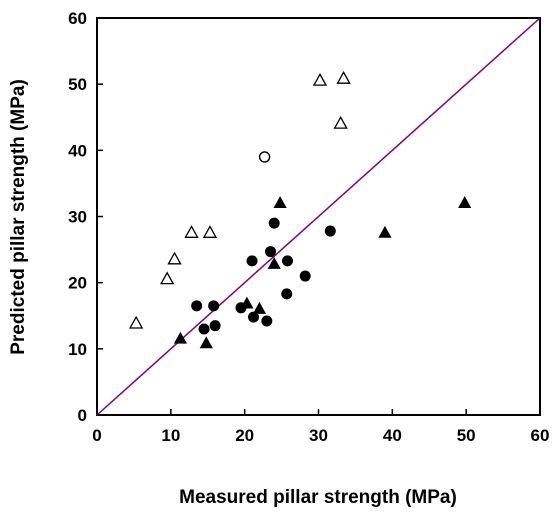 Image resolution: width=554 pixels, height=512 pixels. What do you see at coordinates (264, 157) in the screenshot?
I see `data-point-open-circle` at bounding box center [264, 157].